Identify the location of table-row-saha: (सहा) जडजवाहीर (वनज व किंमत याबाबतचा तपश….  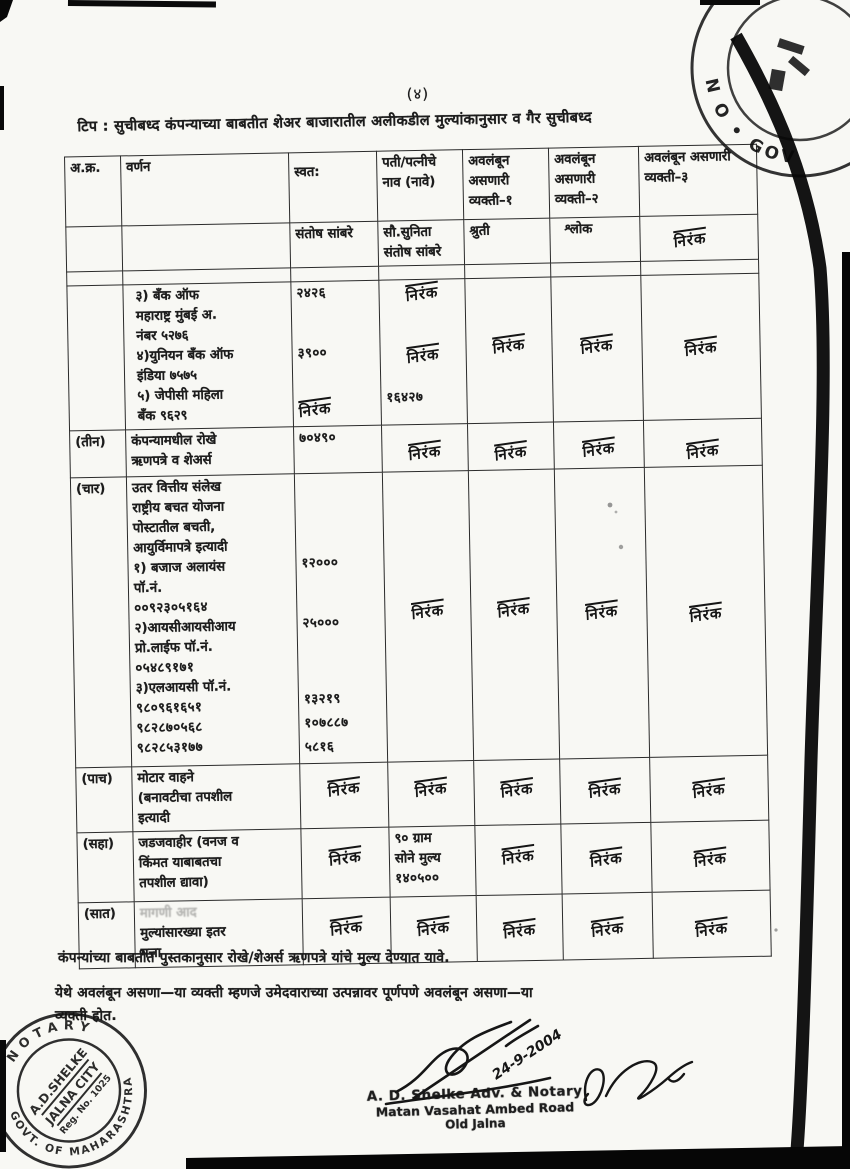
(423, 861).